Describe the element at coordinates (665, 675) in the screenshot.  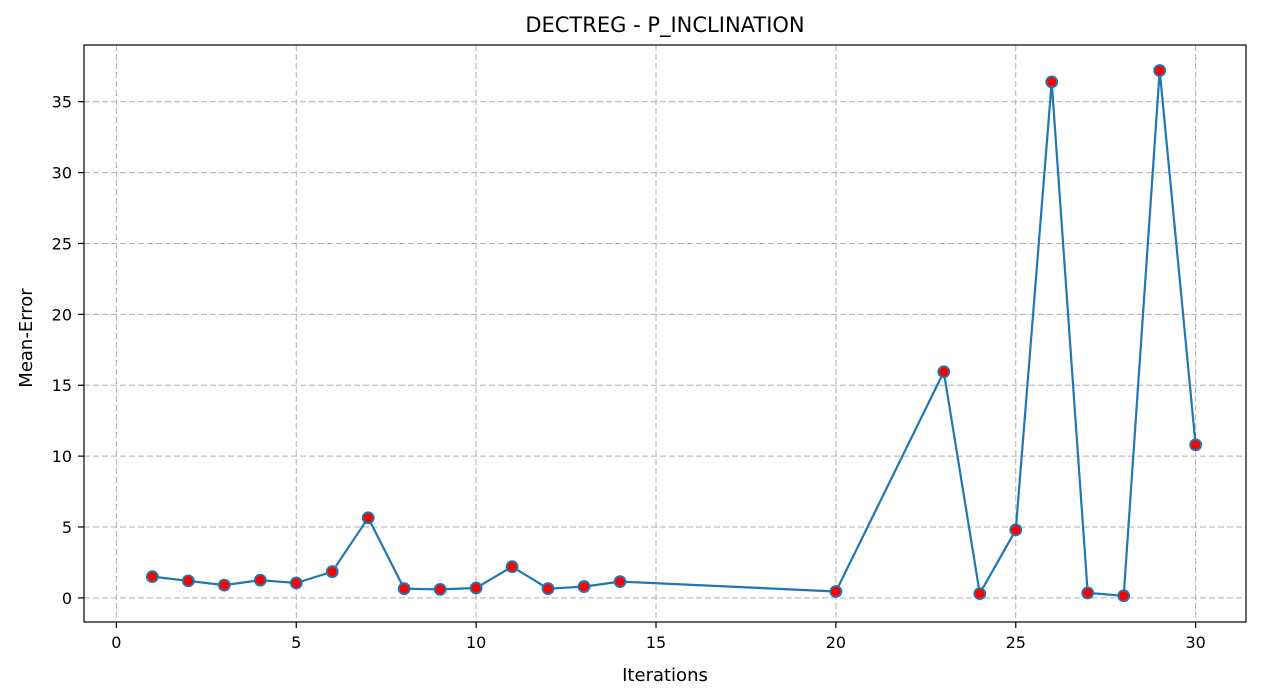
I see `x-axis-label: Iterations` at that location.